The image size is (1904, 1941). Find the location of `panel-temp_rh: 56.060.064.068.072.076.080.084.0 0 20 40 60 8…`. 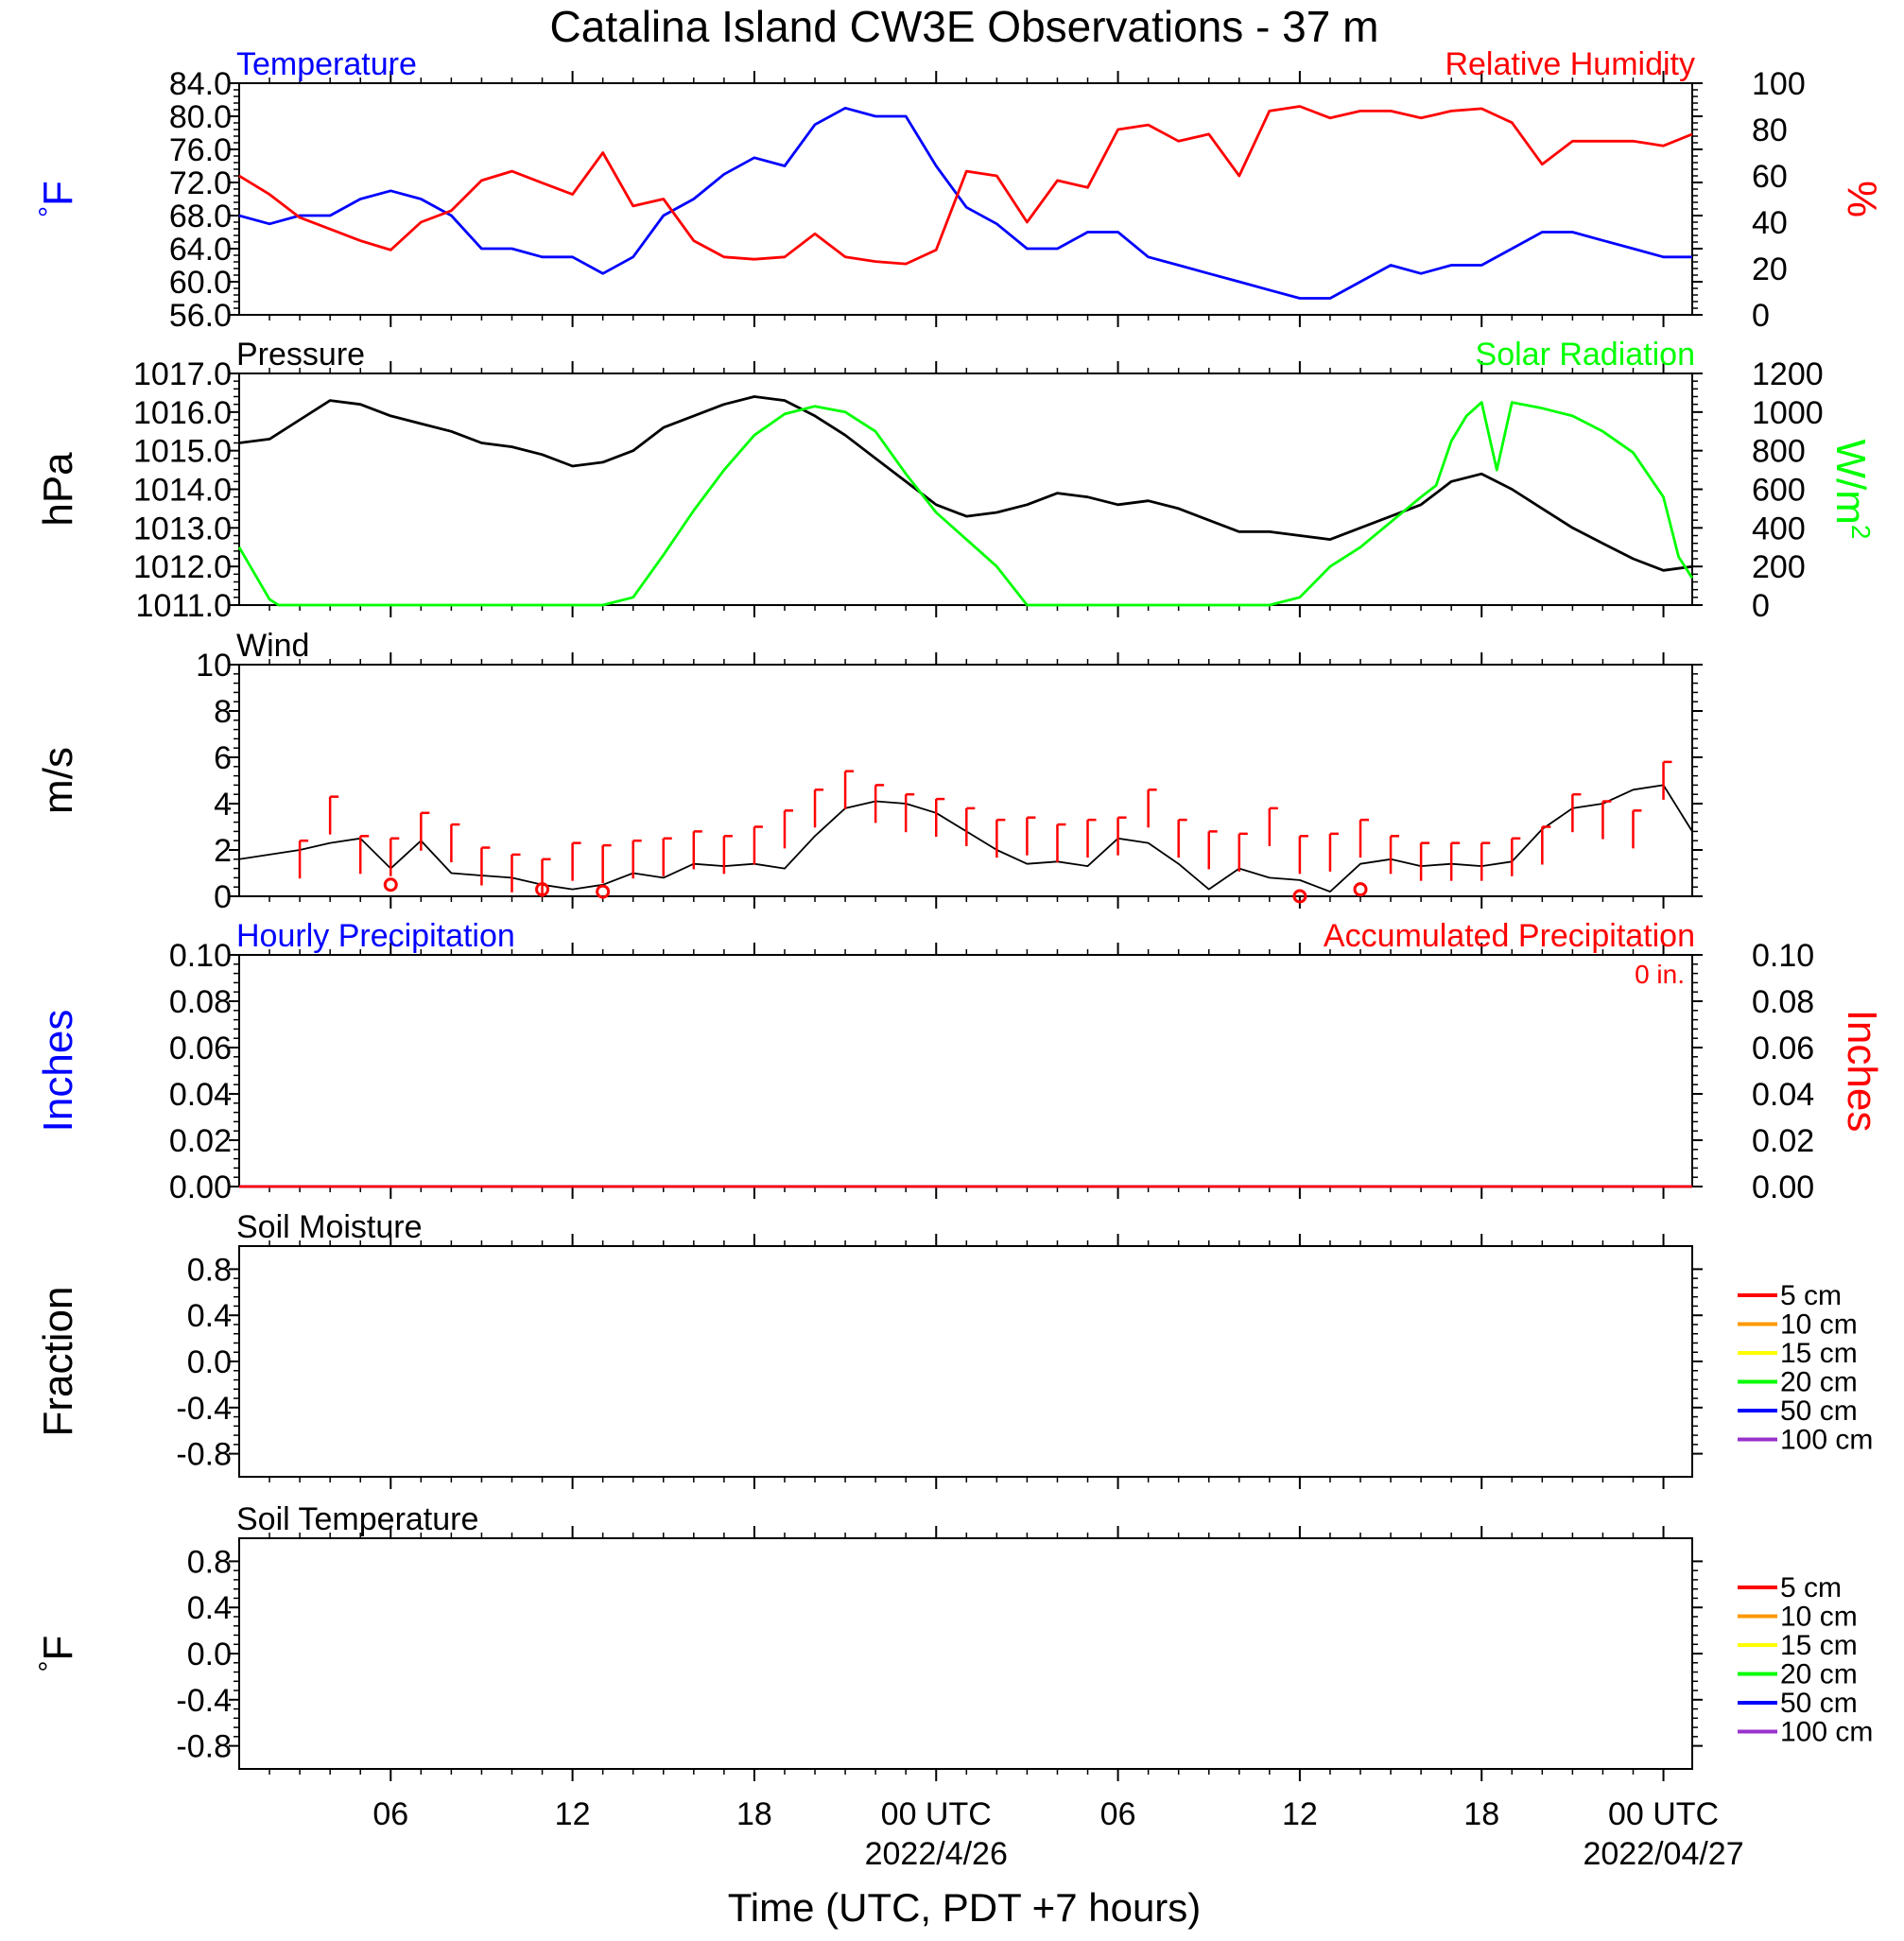

panel-temp_rh: 56.060.064.068.072.076.080.084.0 0 20 40 60 8… is located at coordinates (959, 190).